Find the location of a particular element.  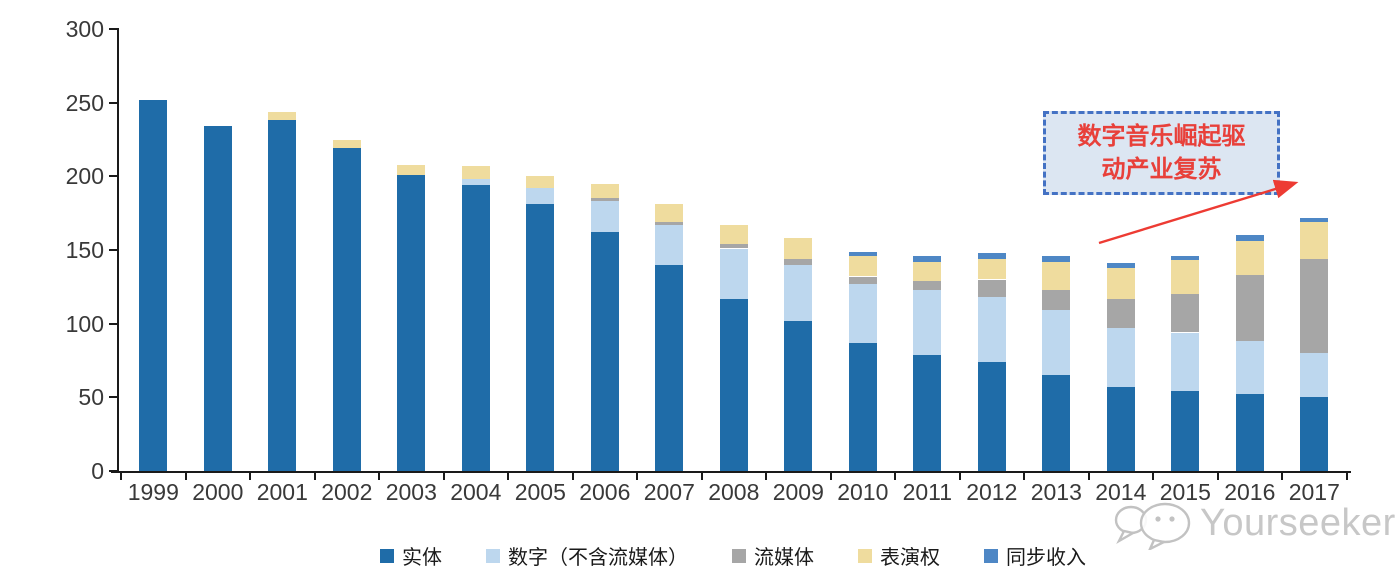

y-axis-tick-label: 100 is located at coordinates (84, 323).